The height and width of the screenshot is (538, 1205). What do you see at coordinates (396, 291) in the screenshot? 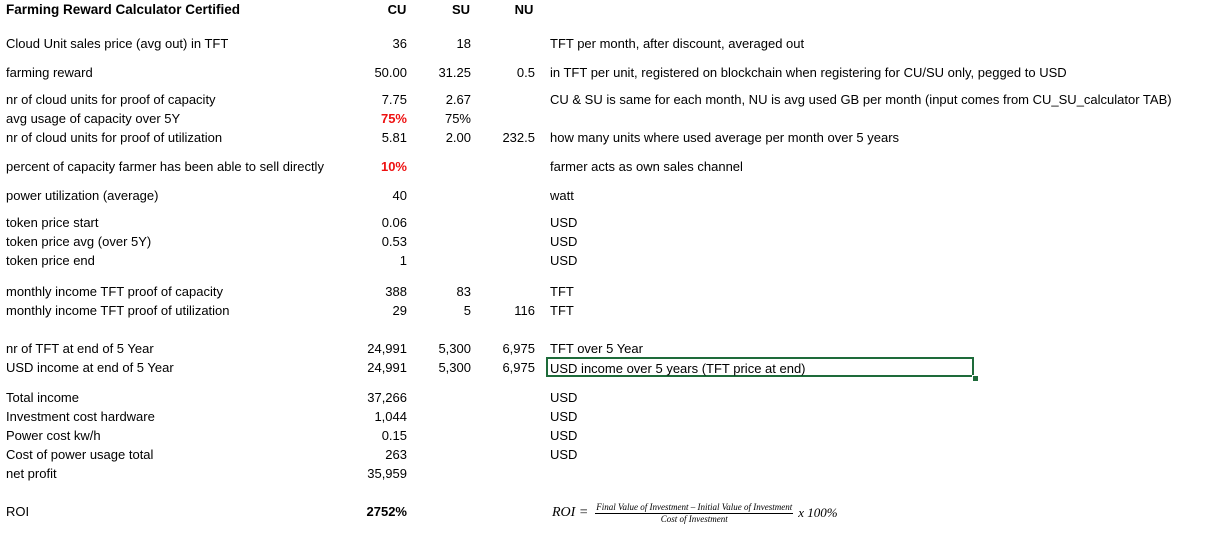
I see `cell-cu-income-capacity: 388` at bounding box center [396, 291].